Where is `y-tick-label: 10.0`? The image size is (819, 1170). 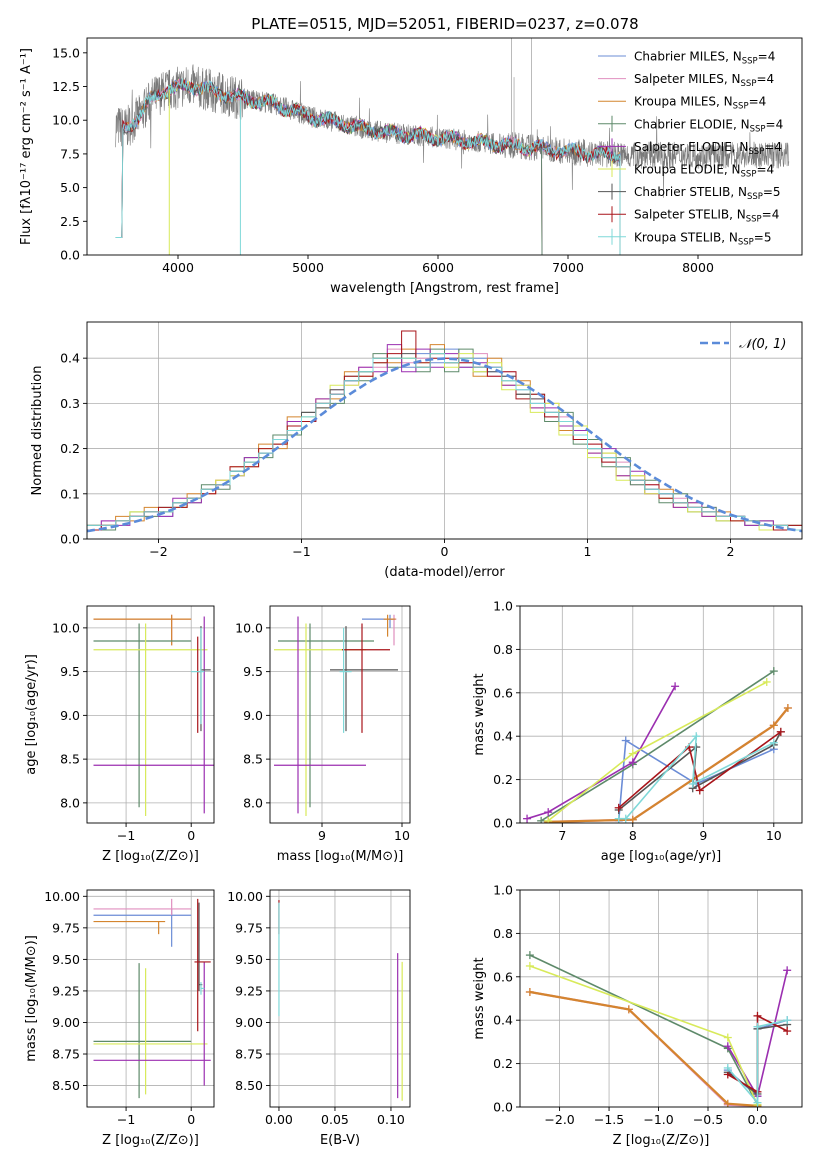 y-tick-label: 10.0 is located at coordinates (249, 627).